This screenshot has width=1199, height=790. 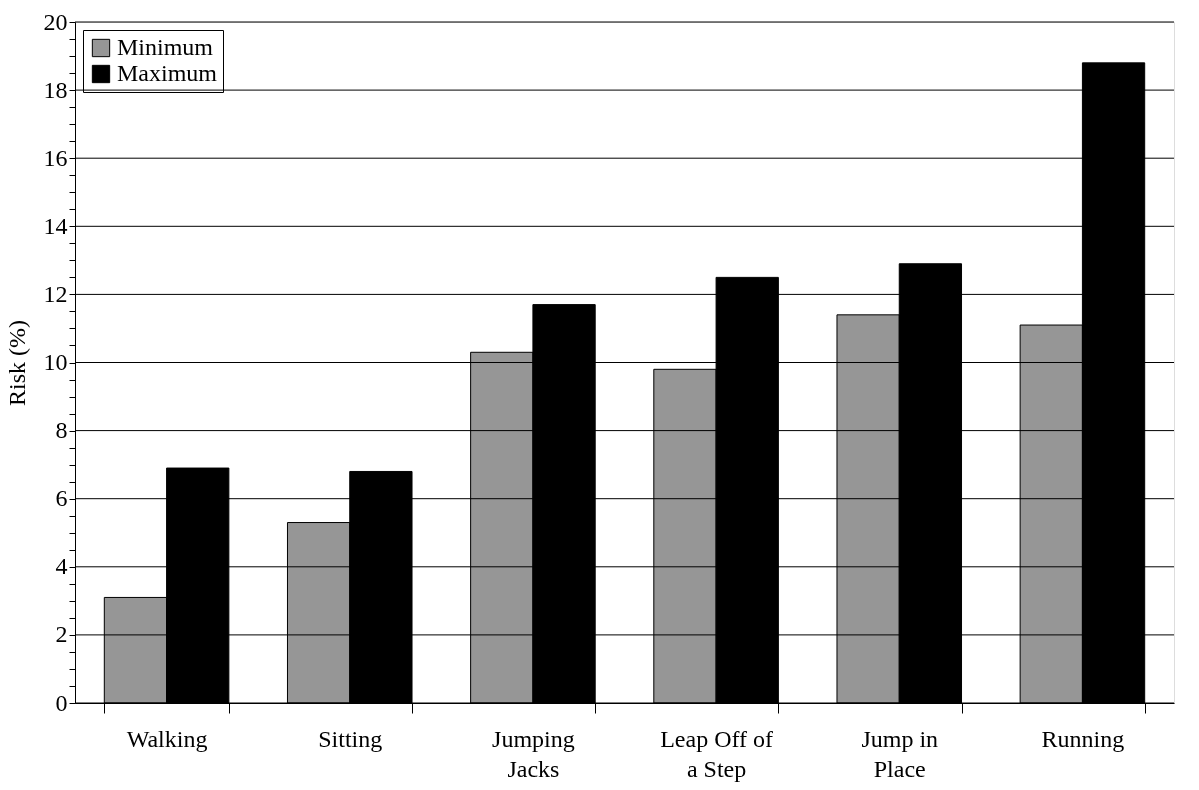 What do you see at coordinates (55, 21) in the screenshot?
I see `y-tick-label: 20` at bounding box center [55, 21].